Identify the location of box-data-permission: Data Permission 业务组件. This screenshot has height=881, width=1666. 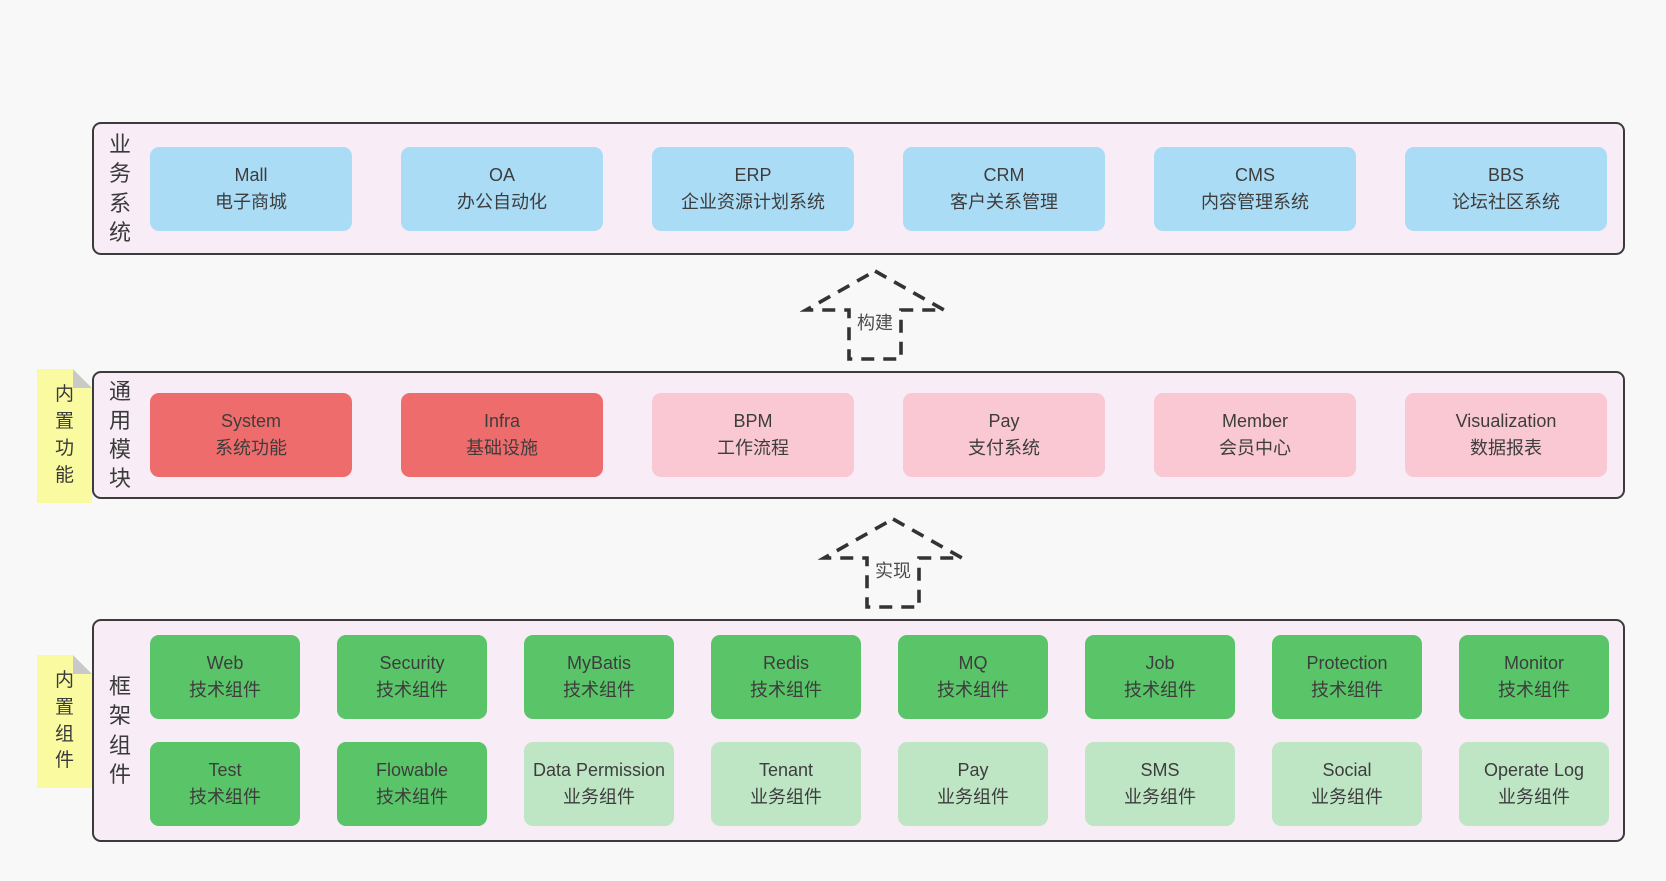
(599, 784).